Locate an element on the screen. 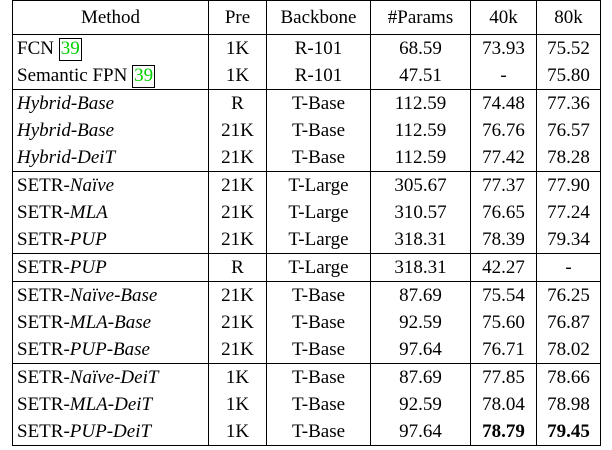  method-cell: SETR-Naïve-Base is located at coordinates (110, 295).